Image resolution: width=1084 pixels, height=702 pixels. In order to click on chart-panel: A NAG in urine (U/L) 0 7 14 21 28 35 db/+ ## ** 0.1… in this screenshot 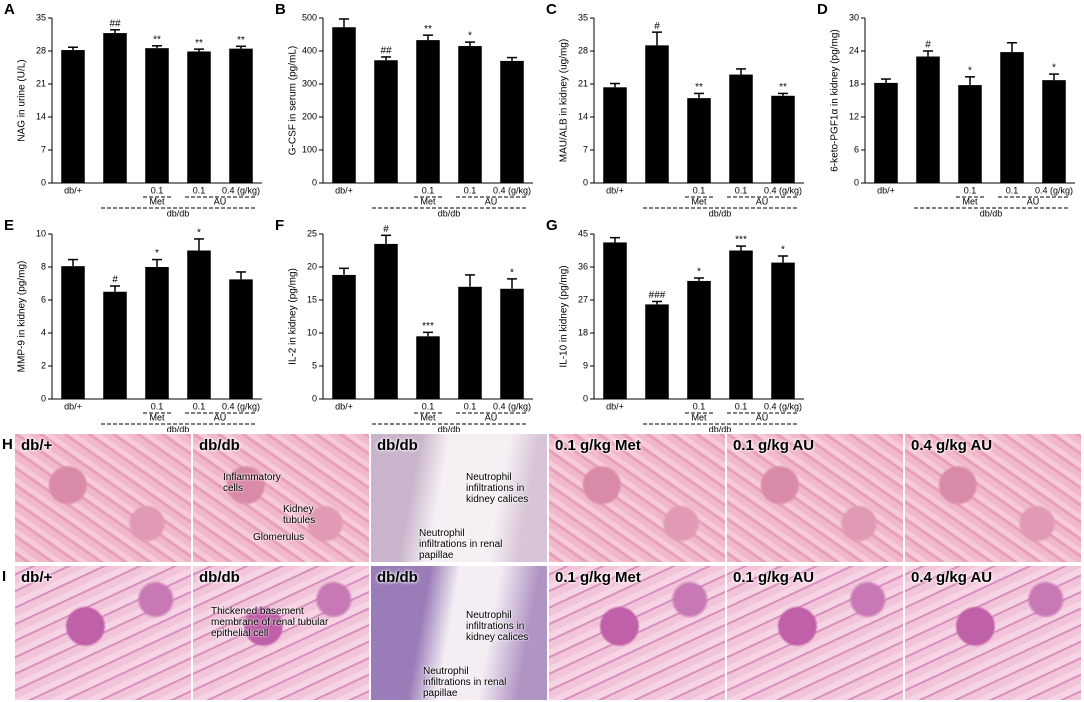, I will do `click(133, 109)`.